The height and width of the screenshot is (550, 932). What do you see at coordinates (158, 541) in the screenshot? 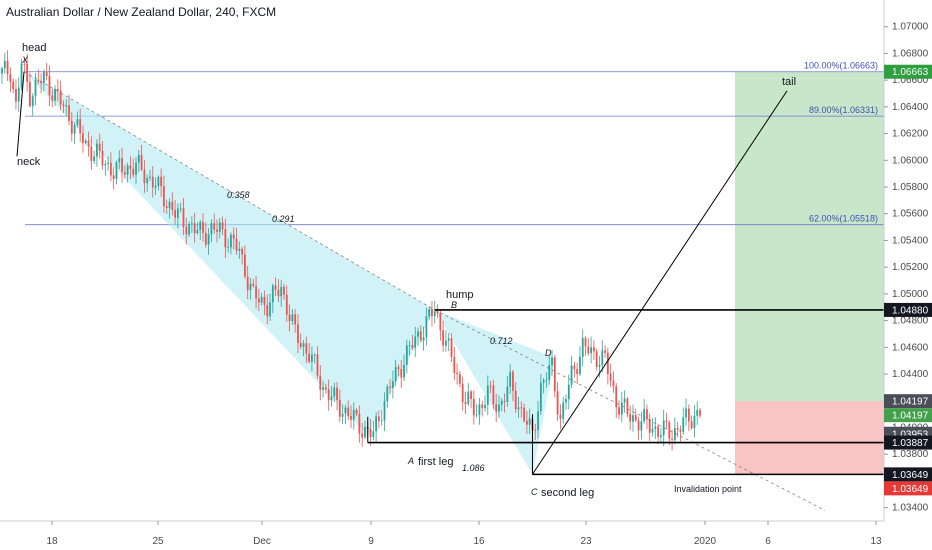
I see `x-tick-label-1: 25` at bounding box center [158, 541].